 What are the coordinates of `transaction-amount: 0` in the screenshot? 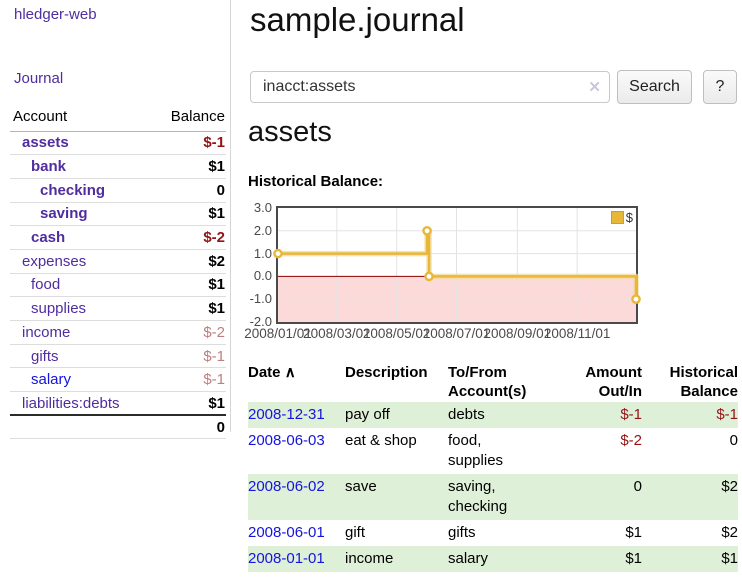 It's located at (637, 486).